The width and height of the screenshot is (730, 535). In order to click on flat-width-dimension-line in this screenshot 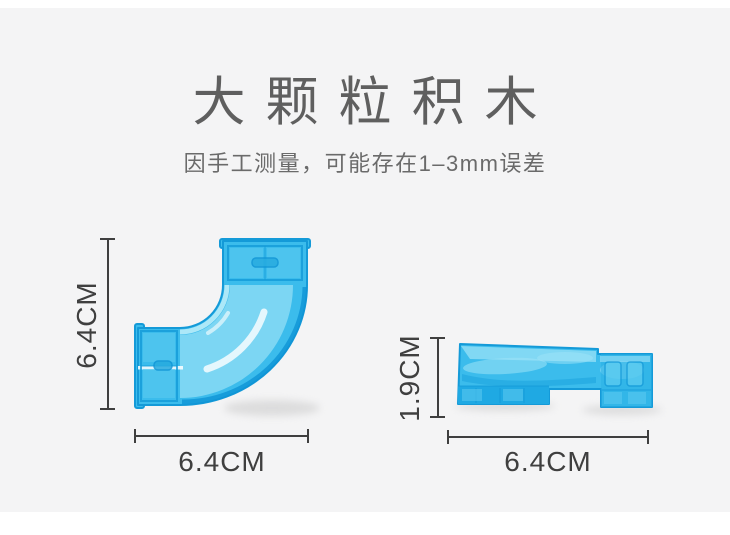, I will do `click(548, 437)`.